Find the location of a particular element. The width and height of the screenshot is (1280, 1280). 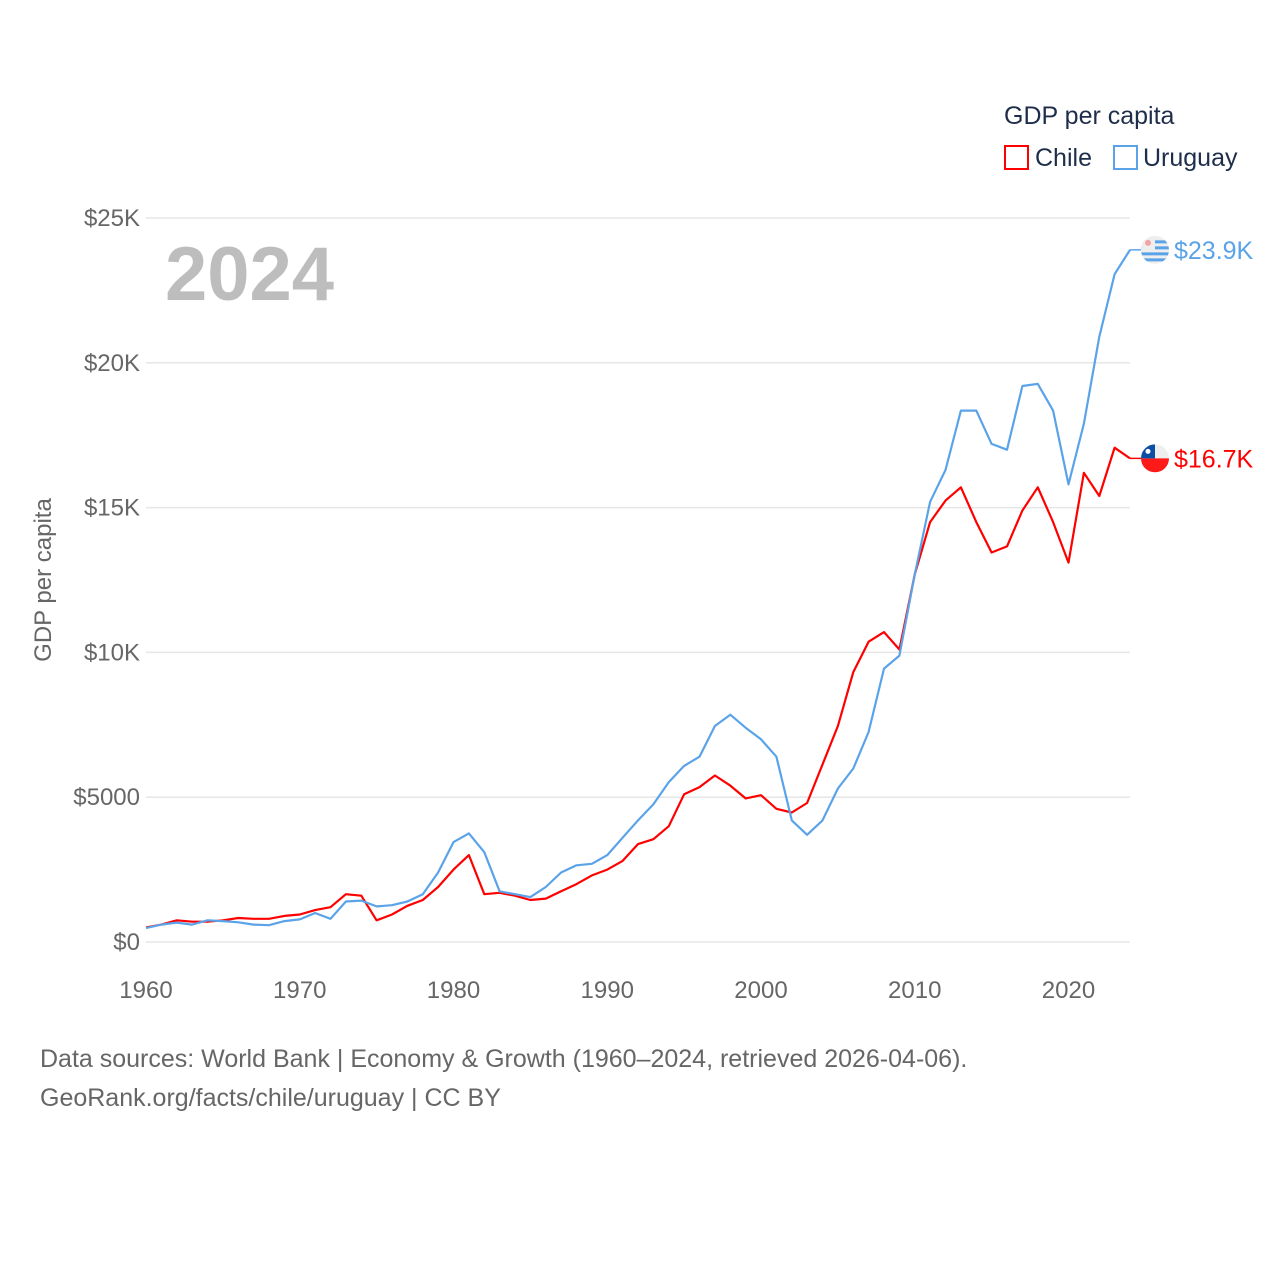

flag-red is located at coordinates (1155, 465).